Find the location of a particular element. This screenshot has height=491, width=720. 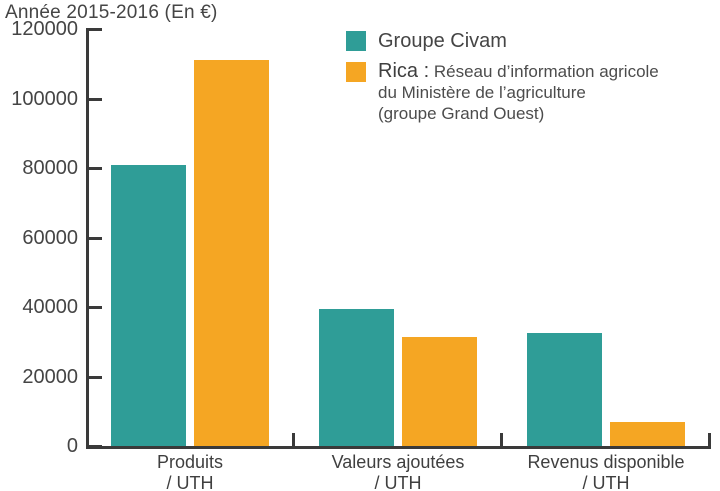

legend-rica-line-2: du Ministère de l’agriculture is located at coordinates (482, 92).